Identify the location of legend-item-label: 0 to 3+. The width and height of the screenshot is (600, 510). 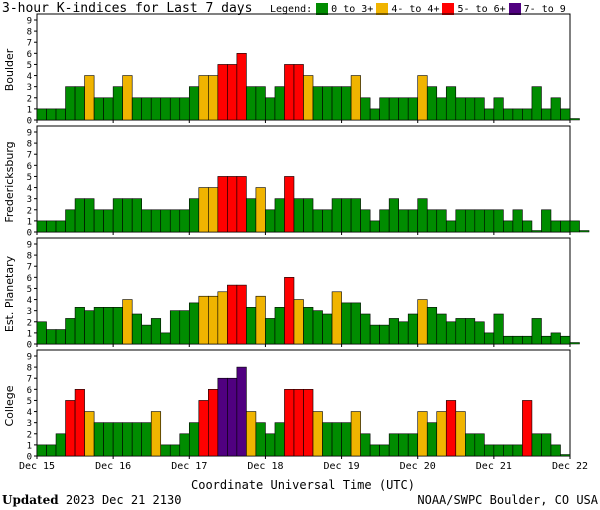
(352, 9).